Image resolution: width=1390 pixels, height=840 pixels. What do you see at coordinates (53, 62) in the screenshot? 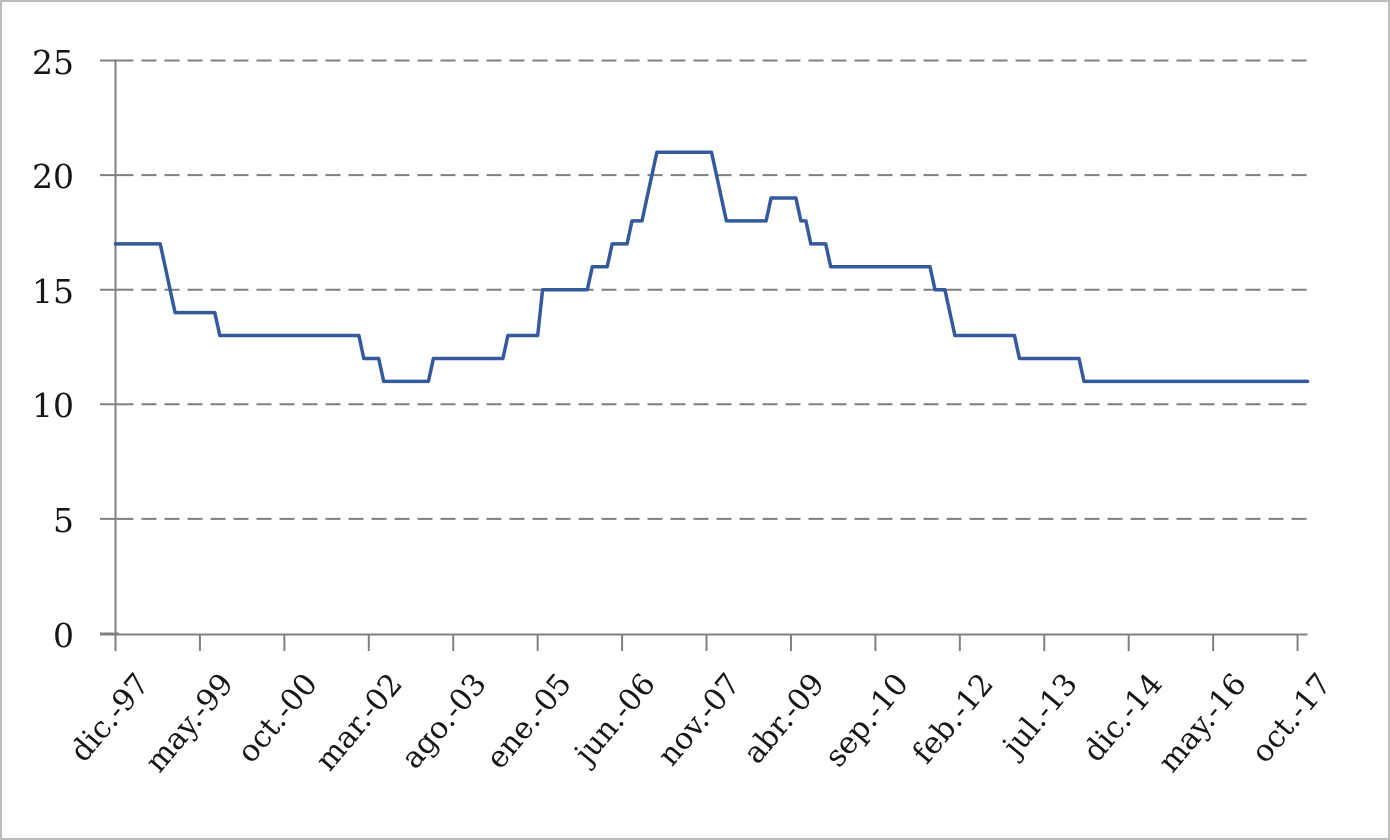
I see `y-axis-tick-label: 25` at bounding box center [53, 62].